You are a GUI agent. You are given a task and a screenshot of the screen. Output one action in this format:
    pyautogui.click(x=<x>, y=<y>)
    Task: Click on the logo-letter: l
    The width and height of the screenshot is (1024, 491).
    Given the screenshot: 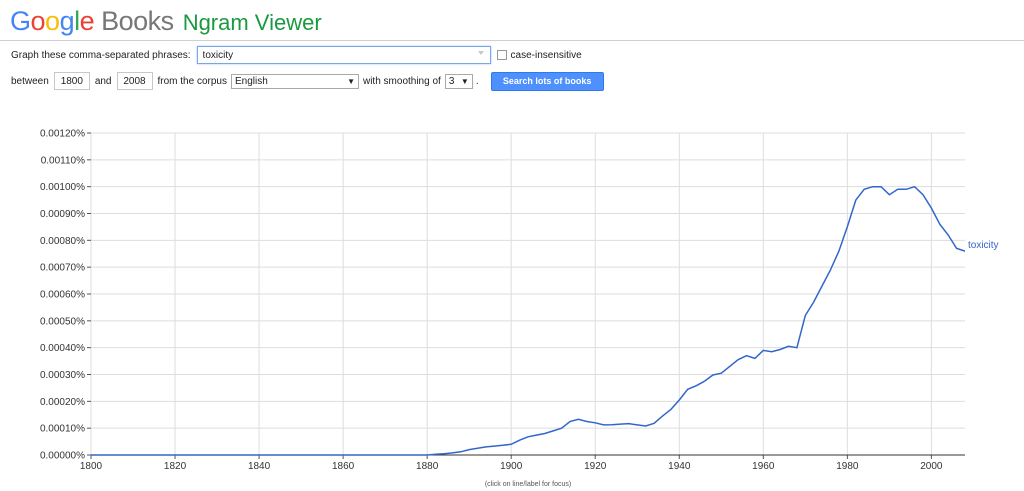 What is the action you would take?
    pyautogui.click(x=77, y=21)
    